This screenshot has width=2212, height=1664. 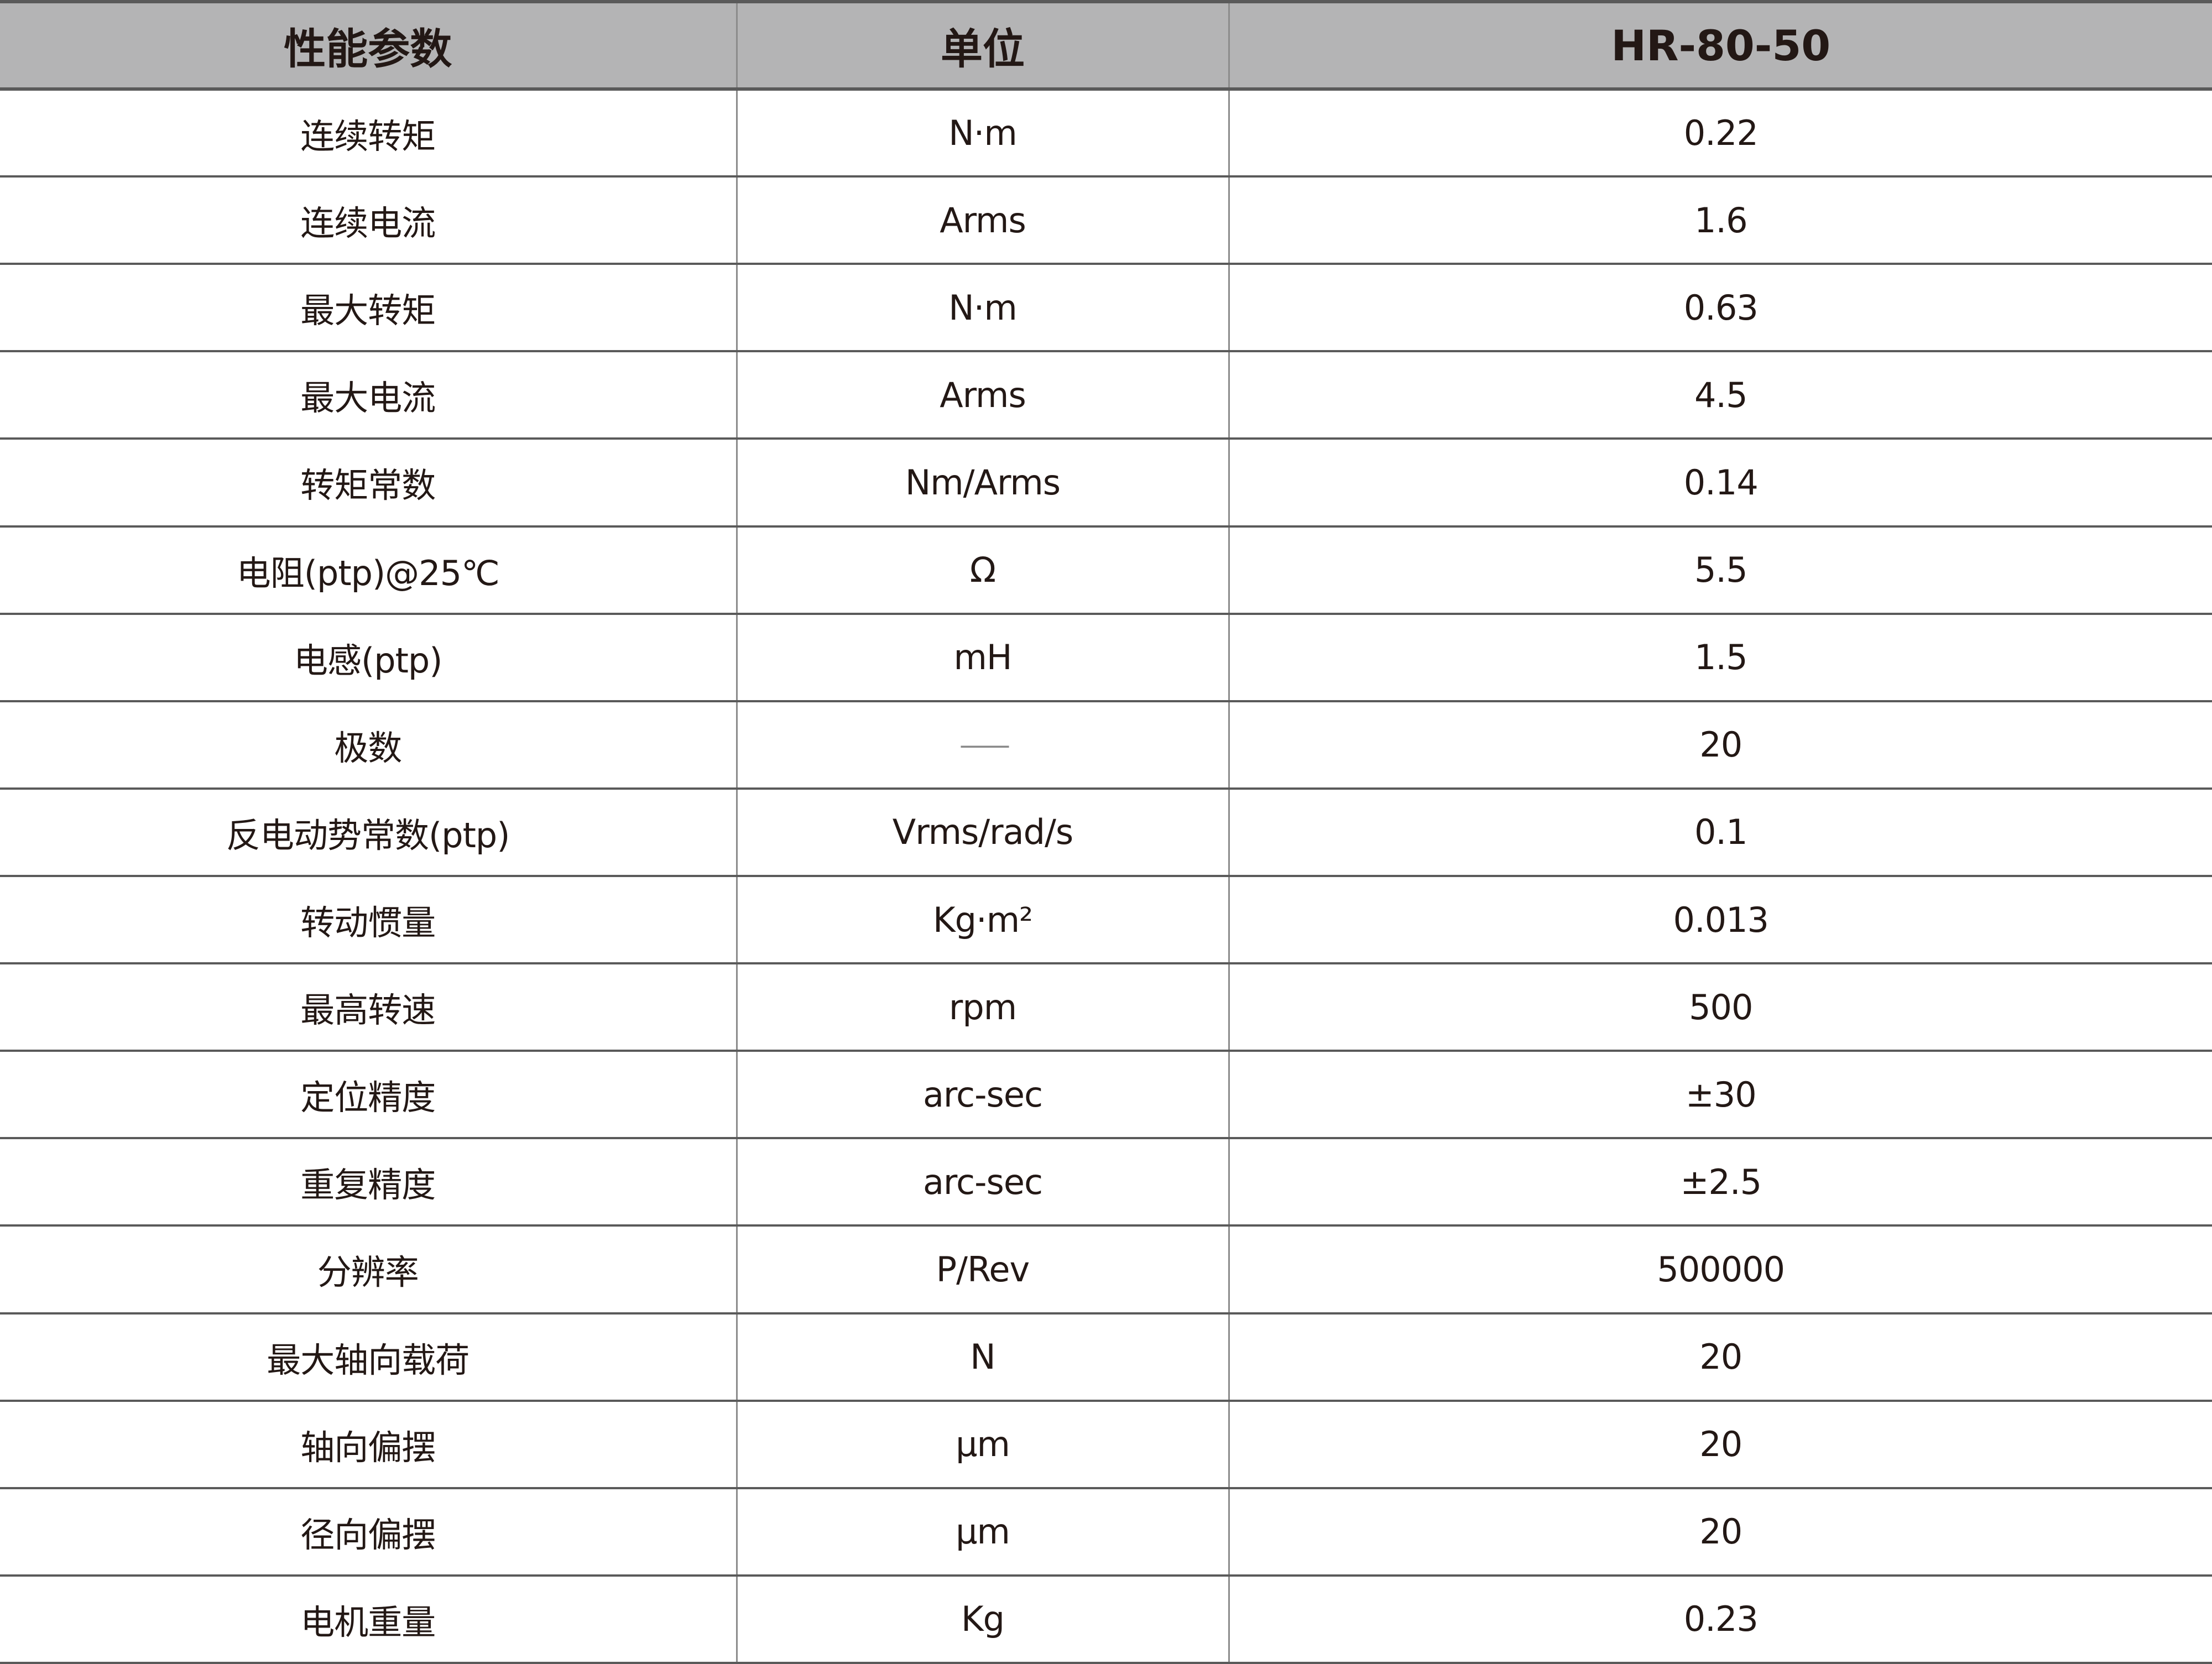 I want to click on table-row: 重复精度 arc-sec ±2.5, so click(x=1106, y=1182).